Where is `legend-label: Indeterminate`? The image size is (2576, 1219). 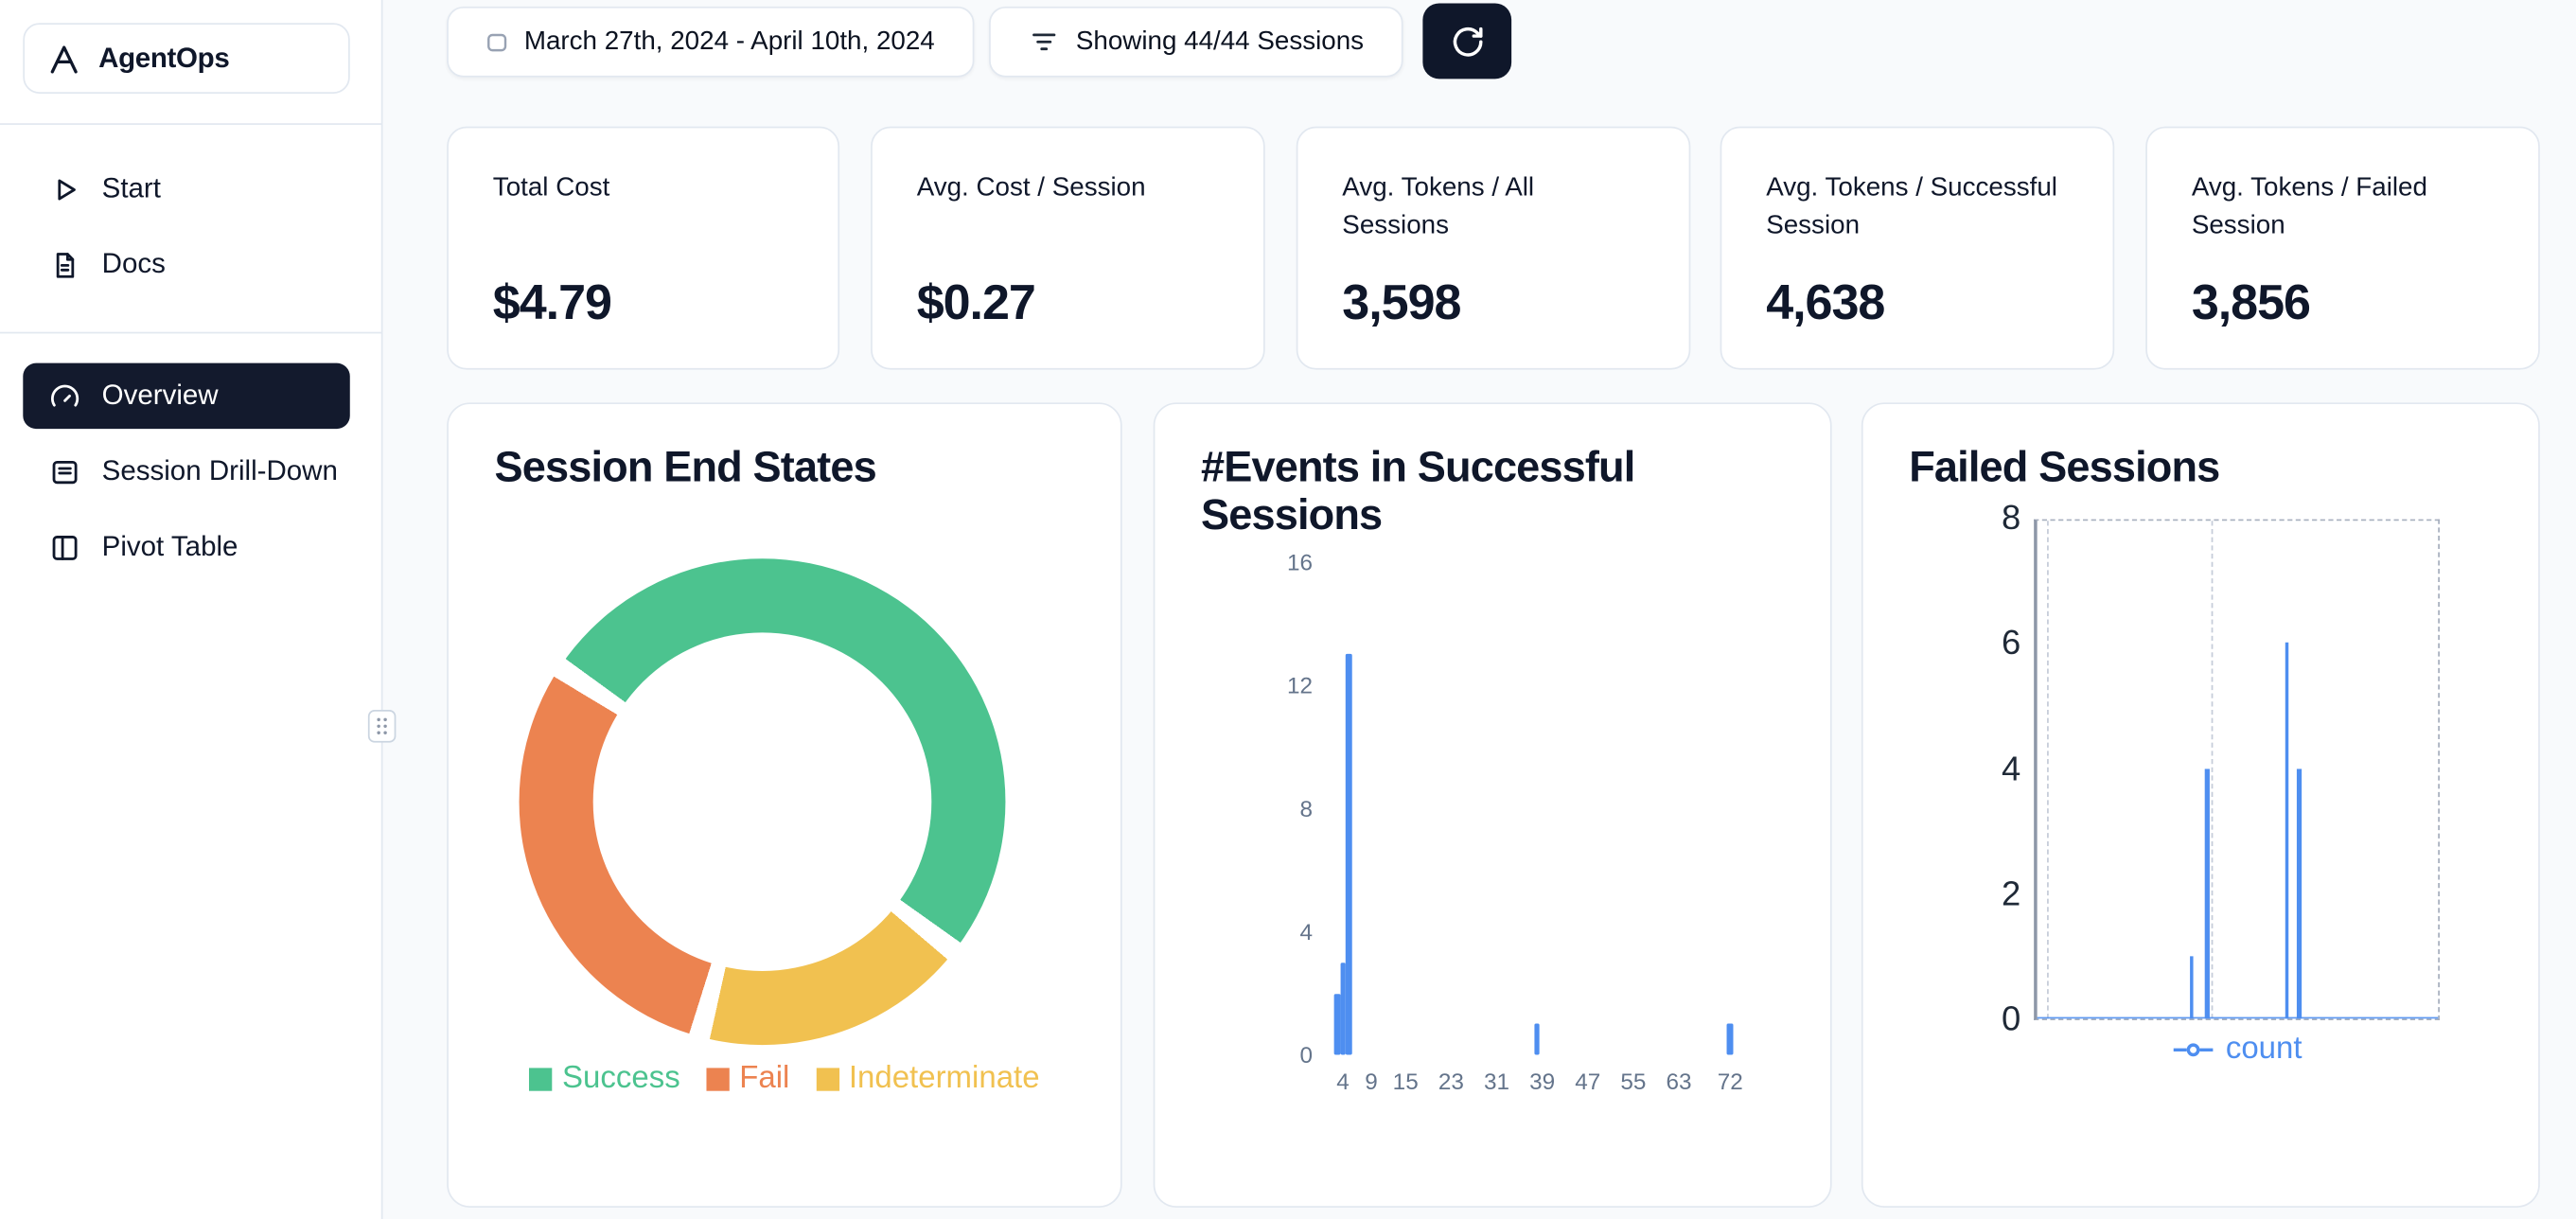 legend-label: Indeterminate is located at coordinates (944, 1078).